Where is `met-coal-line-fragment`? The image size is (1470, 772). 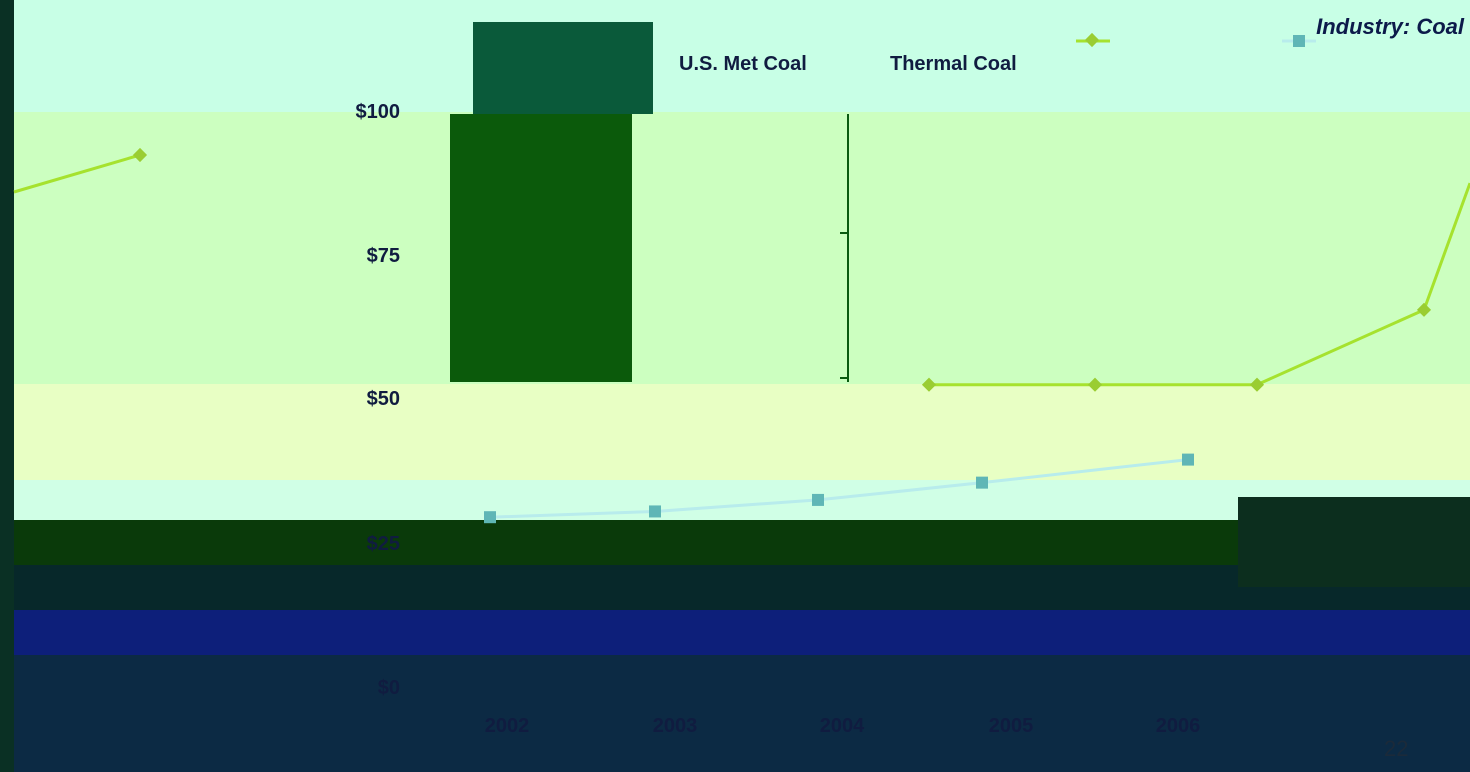 met-coal-line-fragment is located at coordinates (77, 173).